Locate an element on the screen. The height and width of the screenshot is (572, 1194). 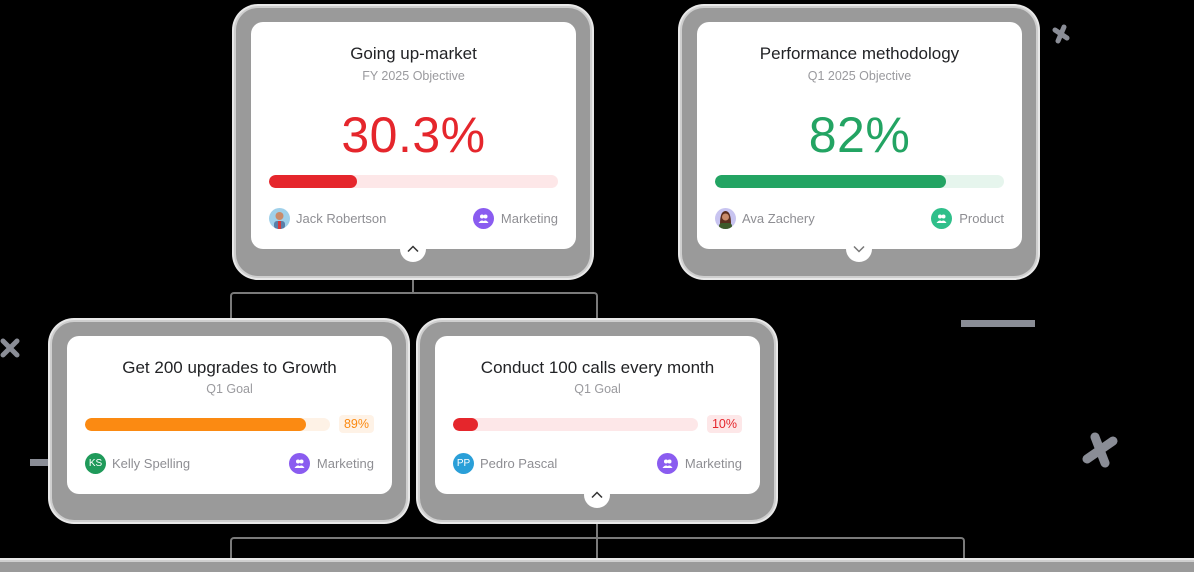
team: Product is located at coordinates (967, 218).